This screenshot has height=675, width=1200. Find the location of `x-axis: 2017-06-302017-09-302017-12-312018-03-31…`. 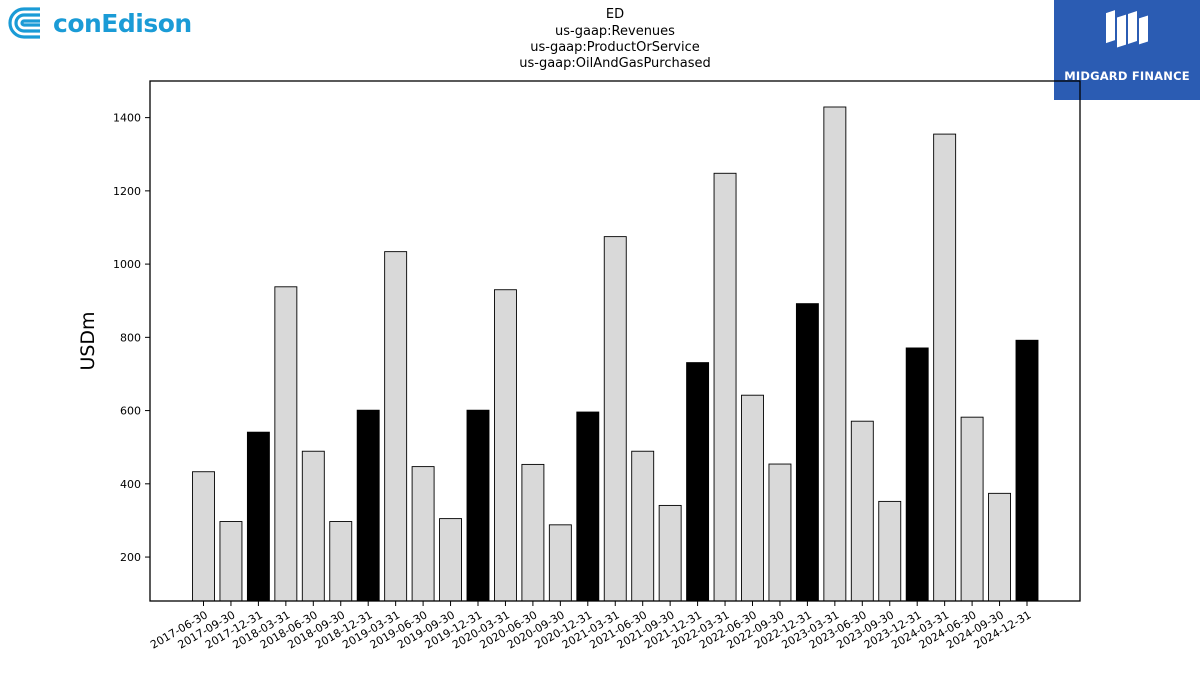

x-axis: 2017-06-302017-09-302017-12-312018-03-31… is located at coordinates (591, 626).